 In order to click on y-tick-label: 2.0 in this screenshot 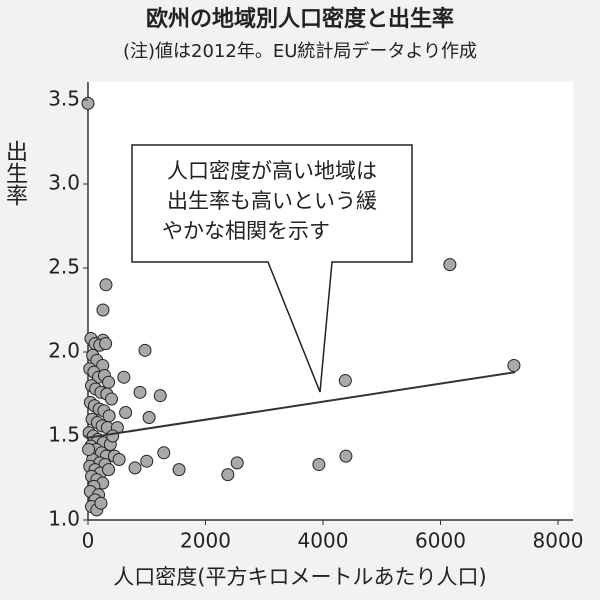, I will do `click(64, 351)`.